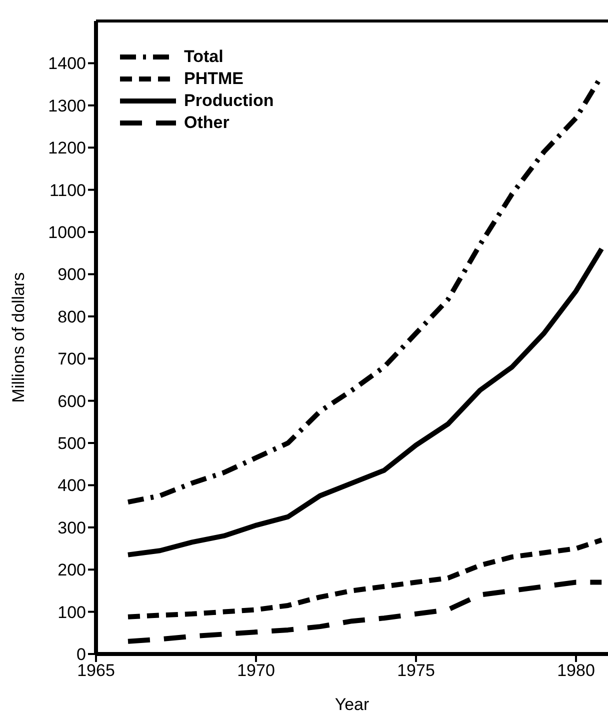  Describe the element at coordinates (72, 612) in the screenshot. I see `y-tick-label: 100` at that location.